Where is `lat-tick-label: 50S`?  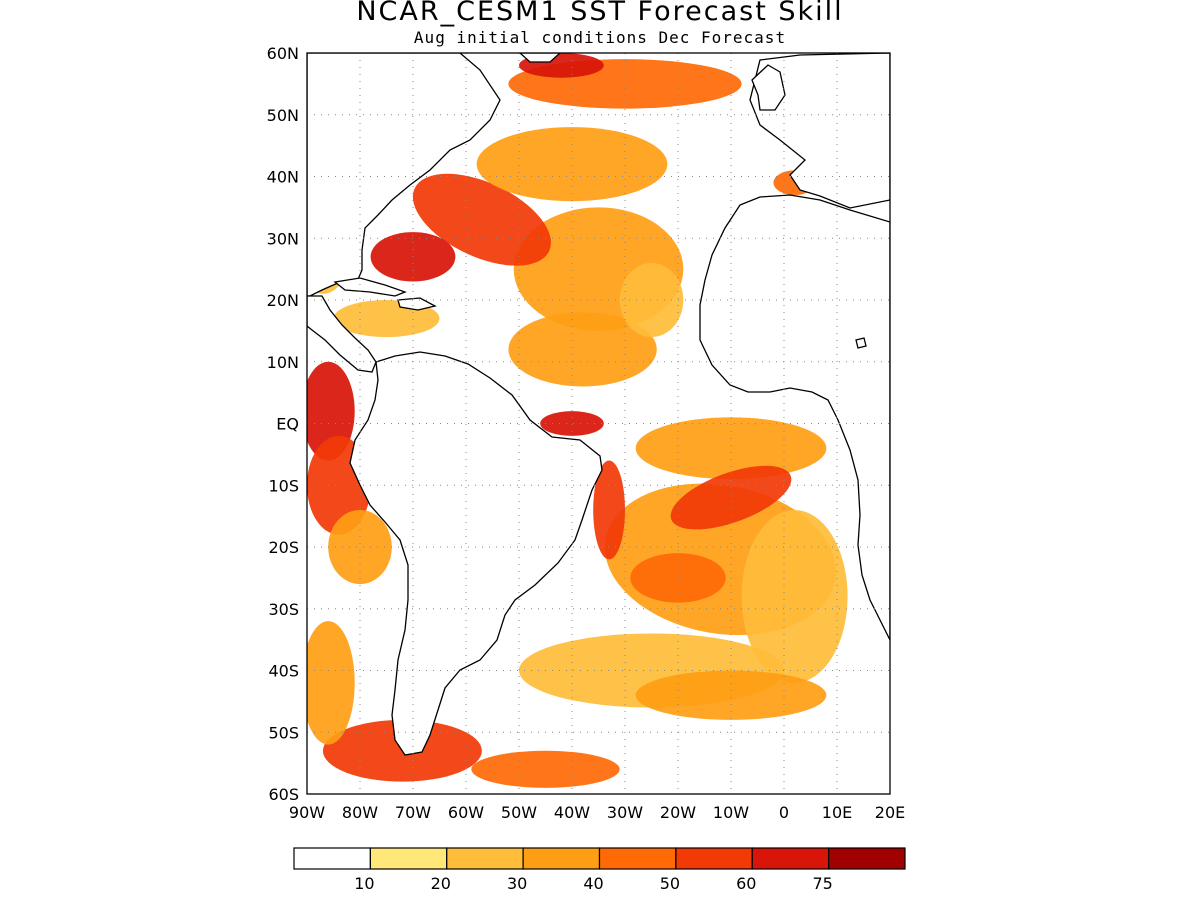 lat-tick-label: 50S is located at coordinates (283, 732).